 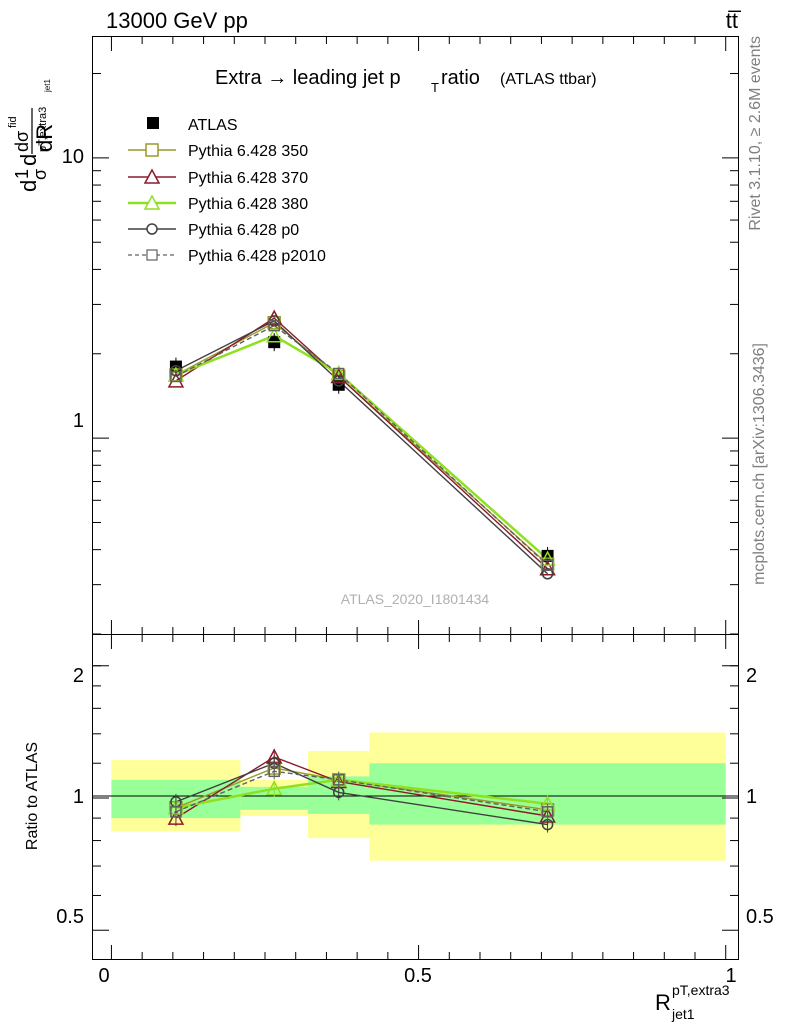 I want to click on header-right: tt̅, so click(x=734, y=20).